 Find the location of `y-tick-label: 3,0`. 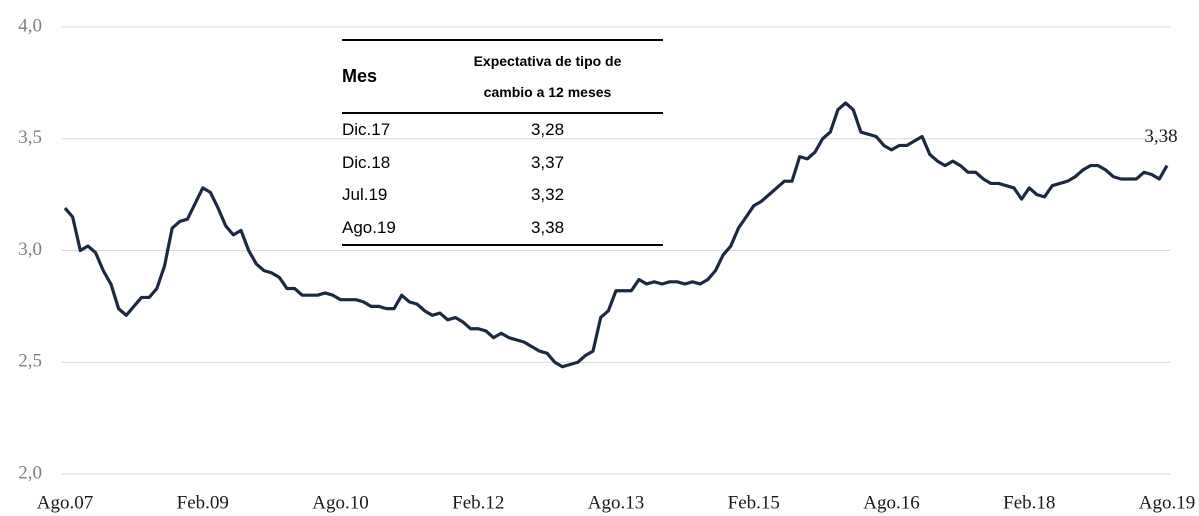

y-tick-label: 3,0 is located at coordinates (30, 249).